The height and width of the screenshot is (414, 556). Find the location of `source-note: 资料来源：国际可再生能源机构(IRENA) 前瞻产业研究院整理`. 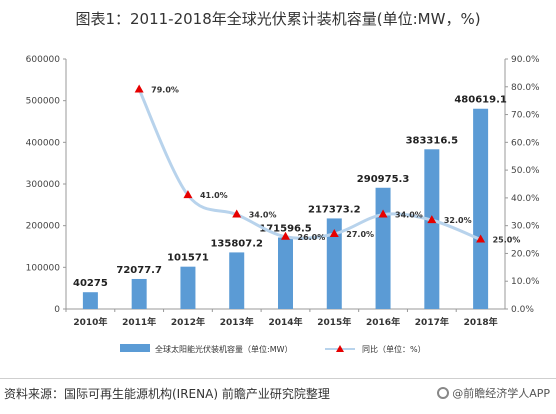

source-note: 资料来源：国际可再生能源机构(IRENA) 前瞻产业研究院整理 is located at coordinates (167, 394).